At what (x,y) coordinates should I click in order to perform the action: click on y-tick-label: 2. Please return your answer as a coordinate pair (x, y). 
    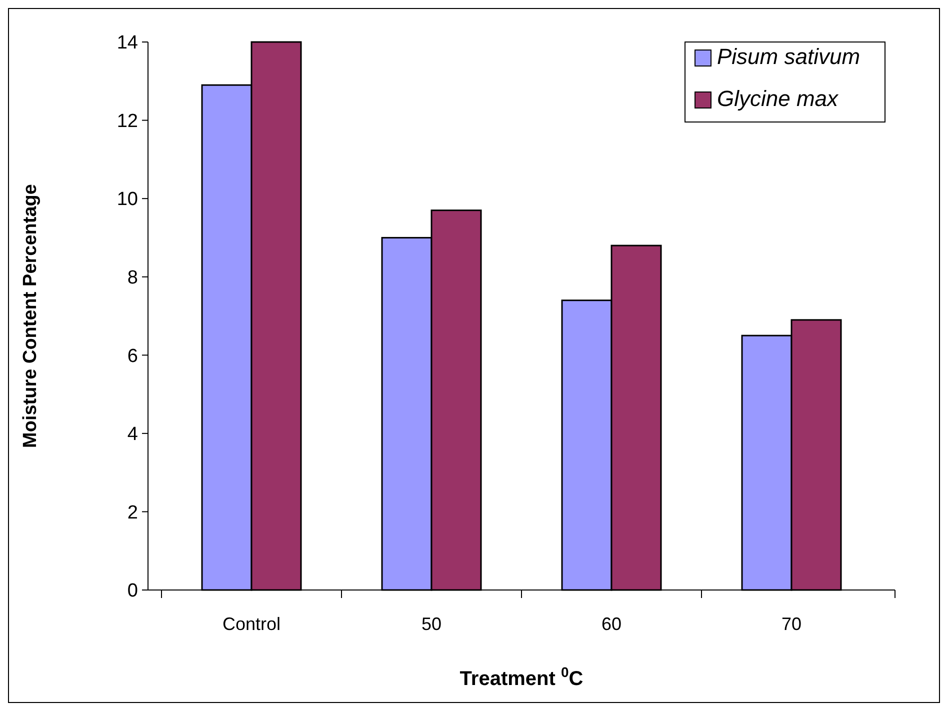
    Looking at the image, I should click on (132, 513).